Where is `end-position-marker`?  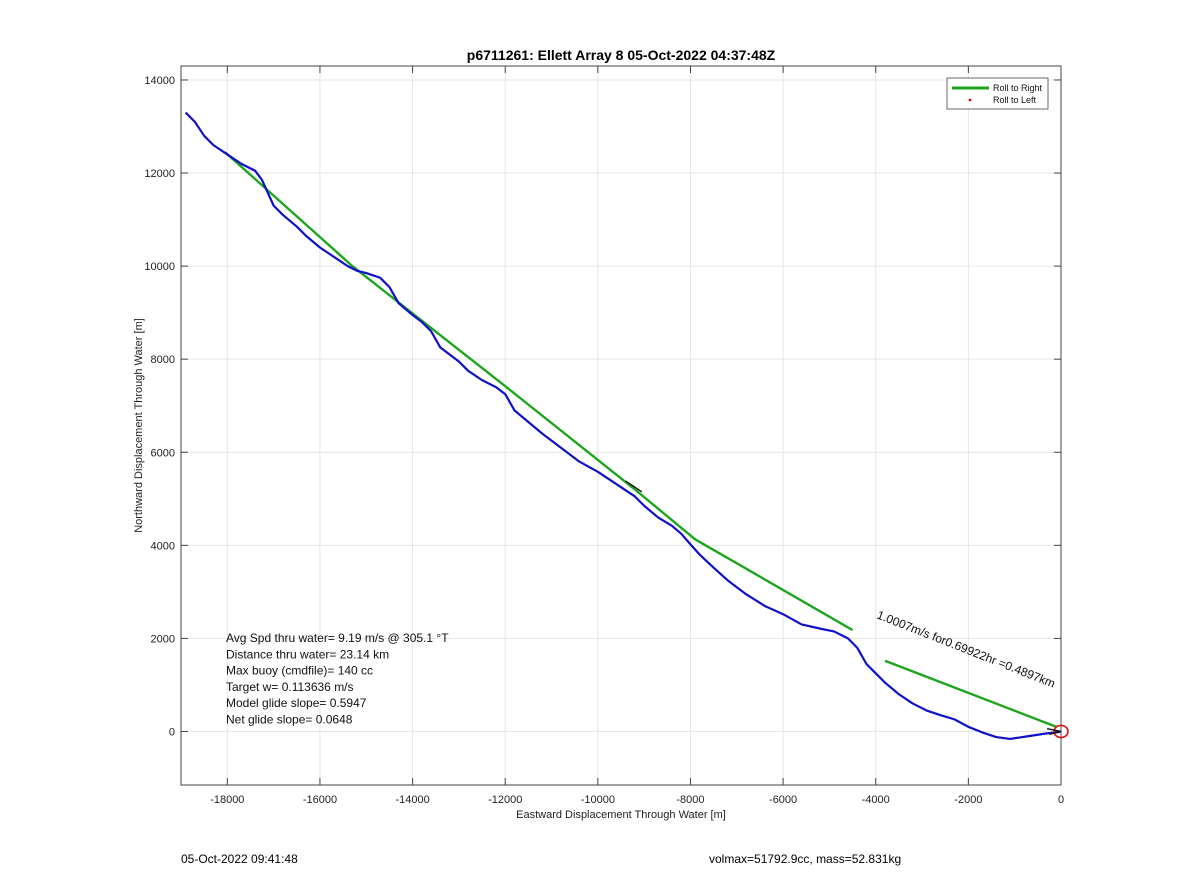 end-position-marker is located at coordinates (1061, 731).